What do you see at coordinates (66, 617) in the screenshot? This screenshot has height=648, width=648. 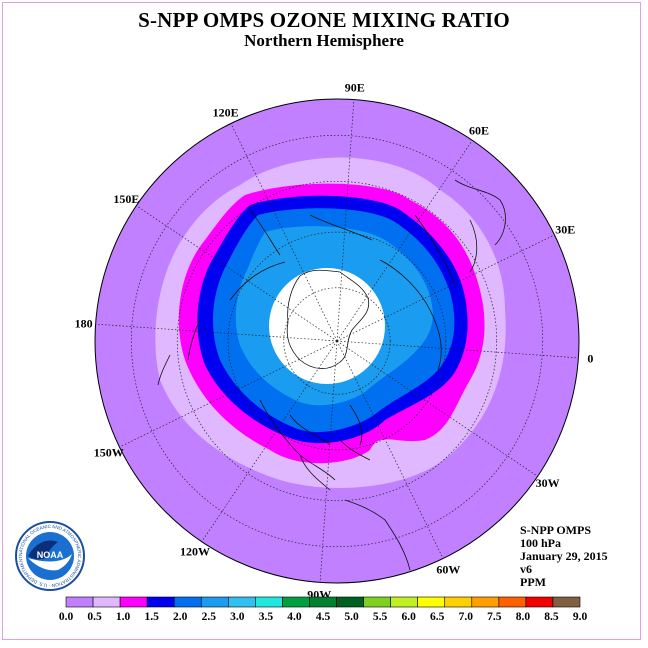 I see `colorbar-tick-label: 0.0` at bounding box center [66, 617].